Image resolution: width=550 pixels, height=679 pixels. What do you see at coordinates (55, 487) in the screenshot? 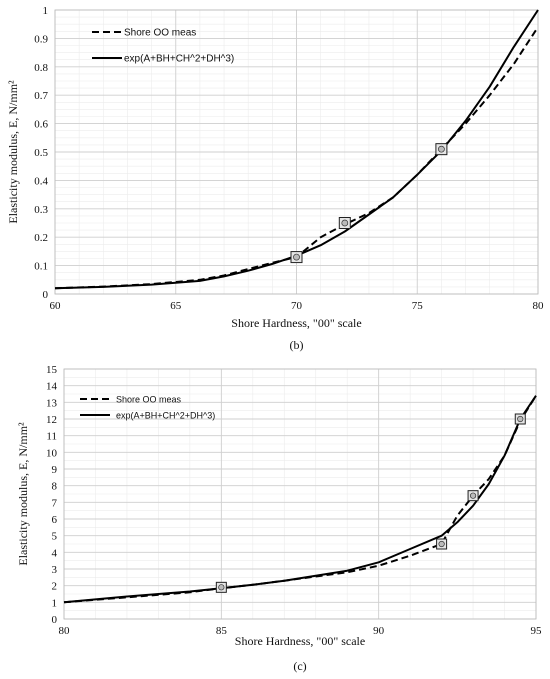
I see `y-tick-label: 8` at bounding box center [55, 487].